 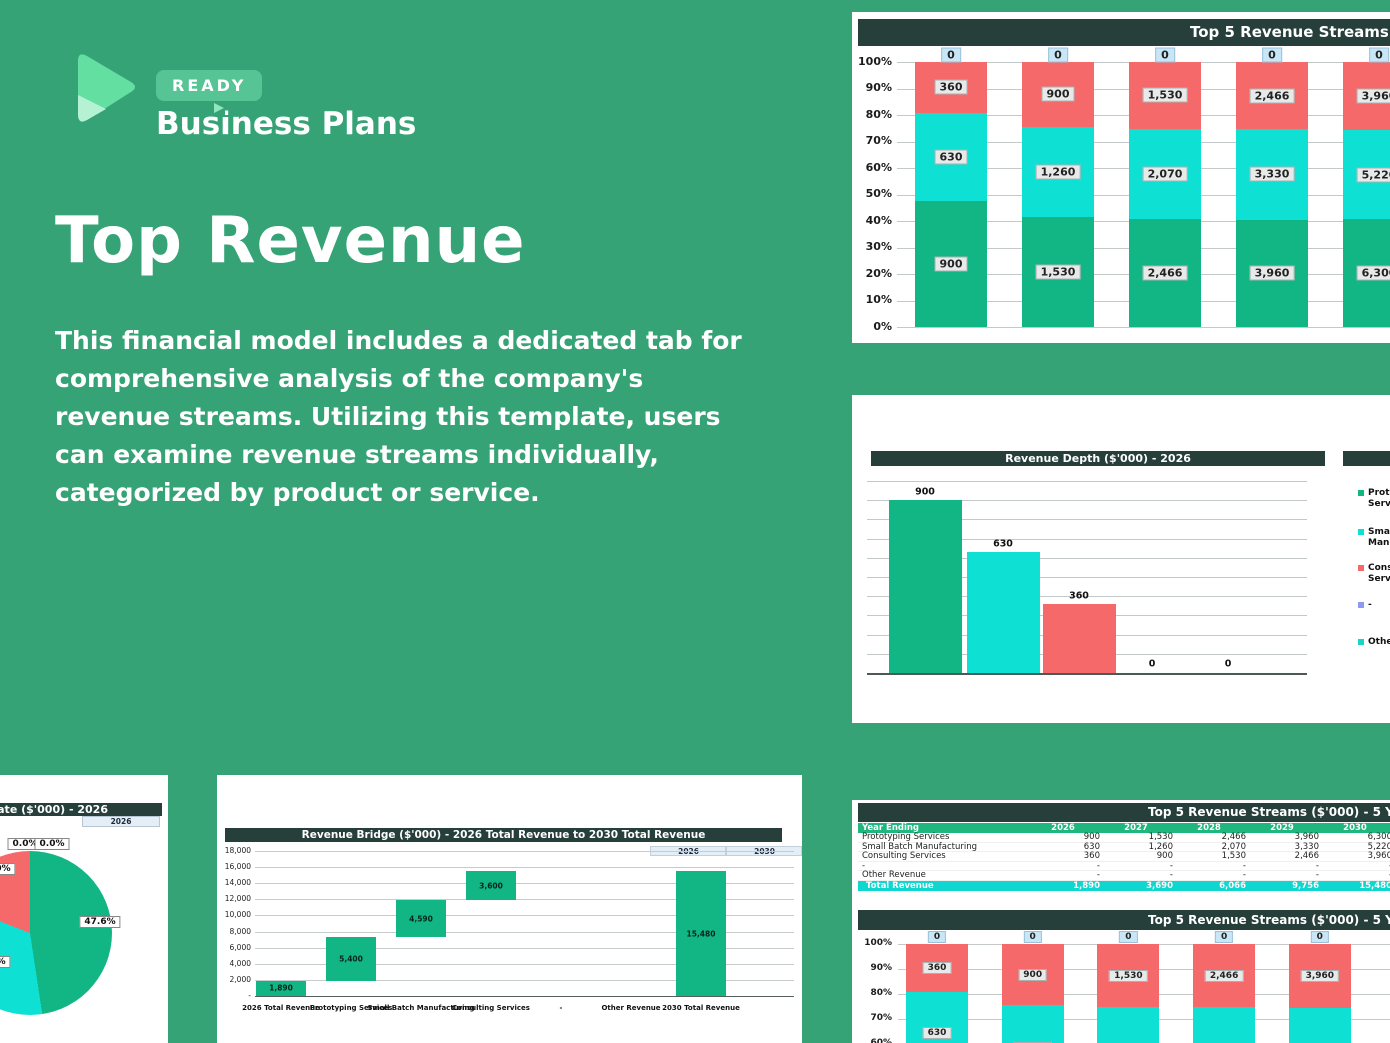 What do you see at coordinates (919, 846) in the screenshot?
I see `table-cell: Small Batch Manufacturing` at bounding box center [919, 846].